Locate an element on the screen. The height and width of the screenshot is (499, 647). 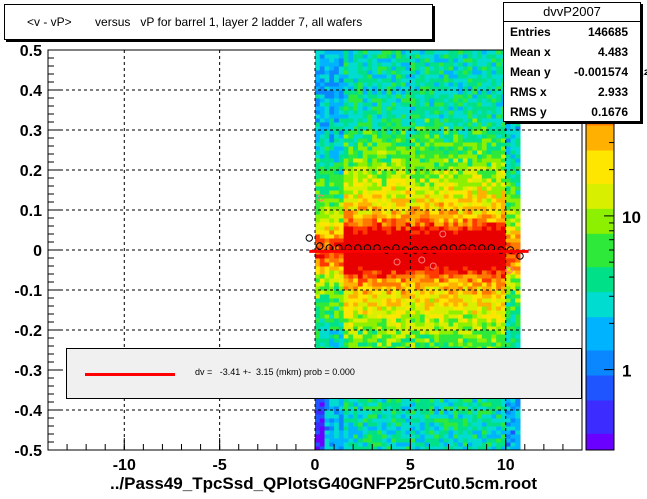
stats-label: Mean x is located at coordinates (530, 52).